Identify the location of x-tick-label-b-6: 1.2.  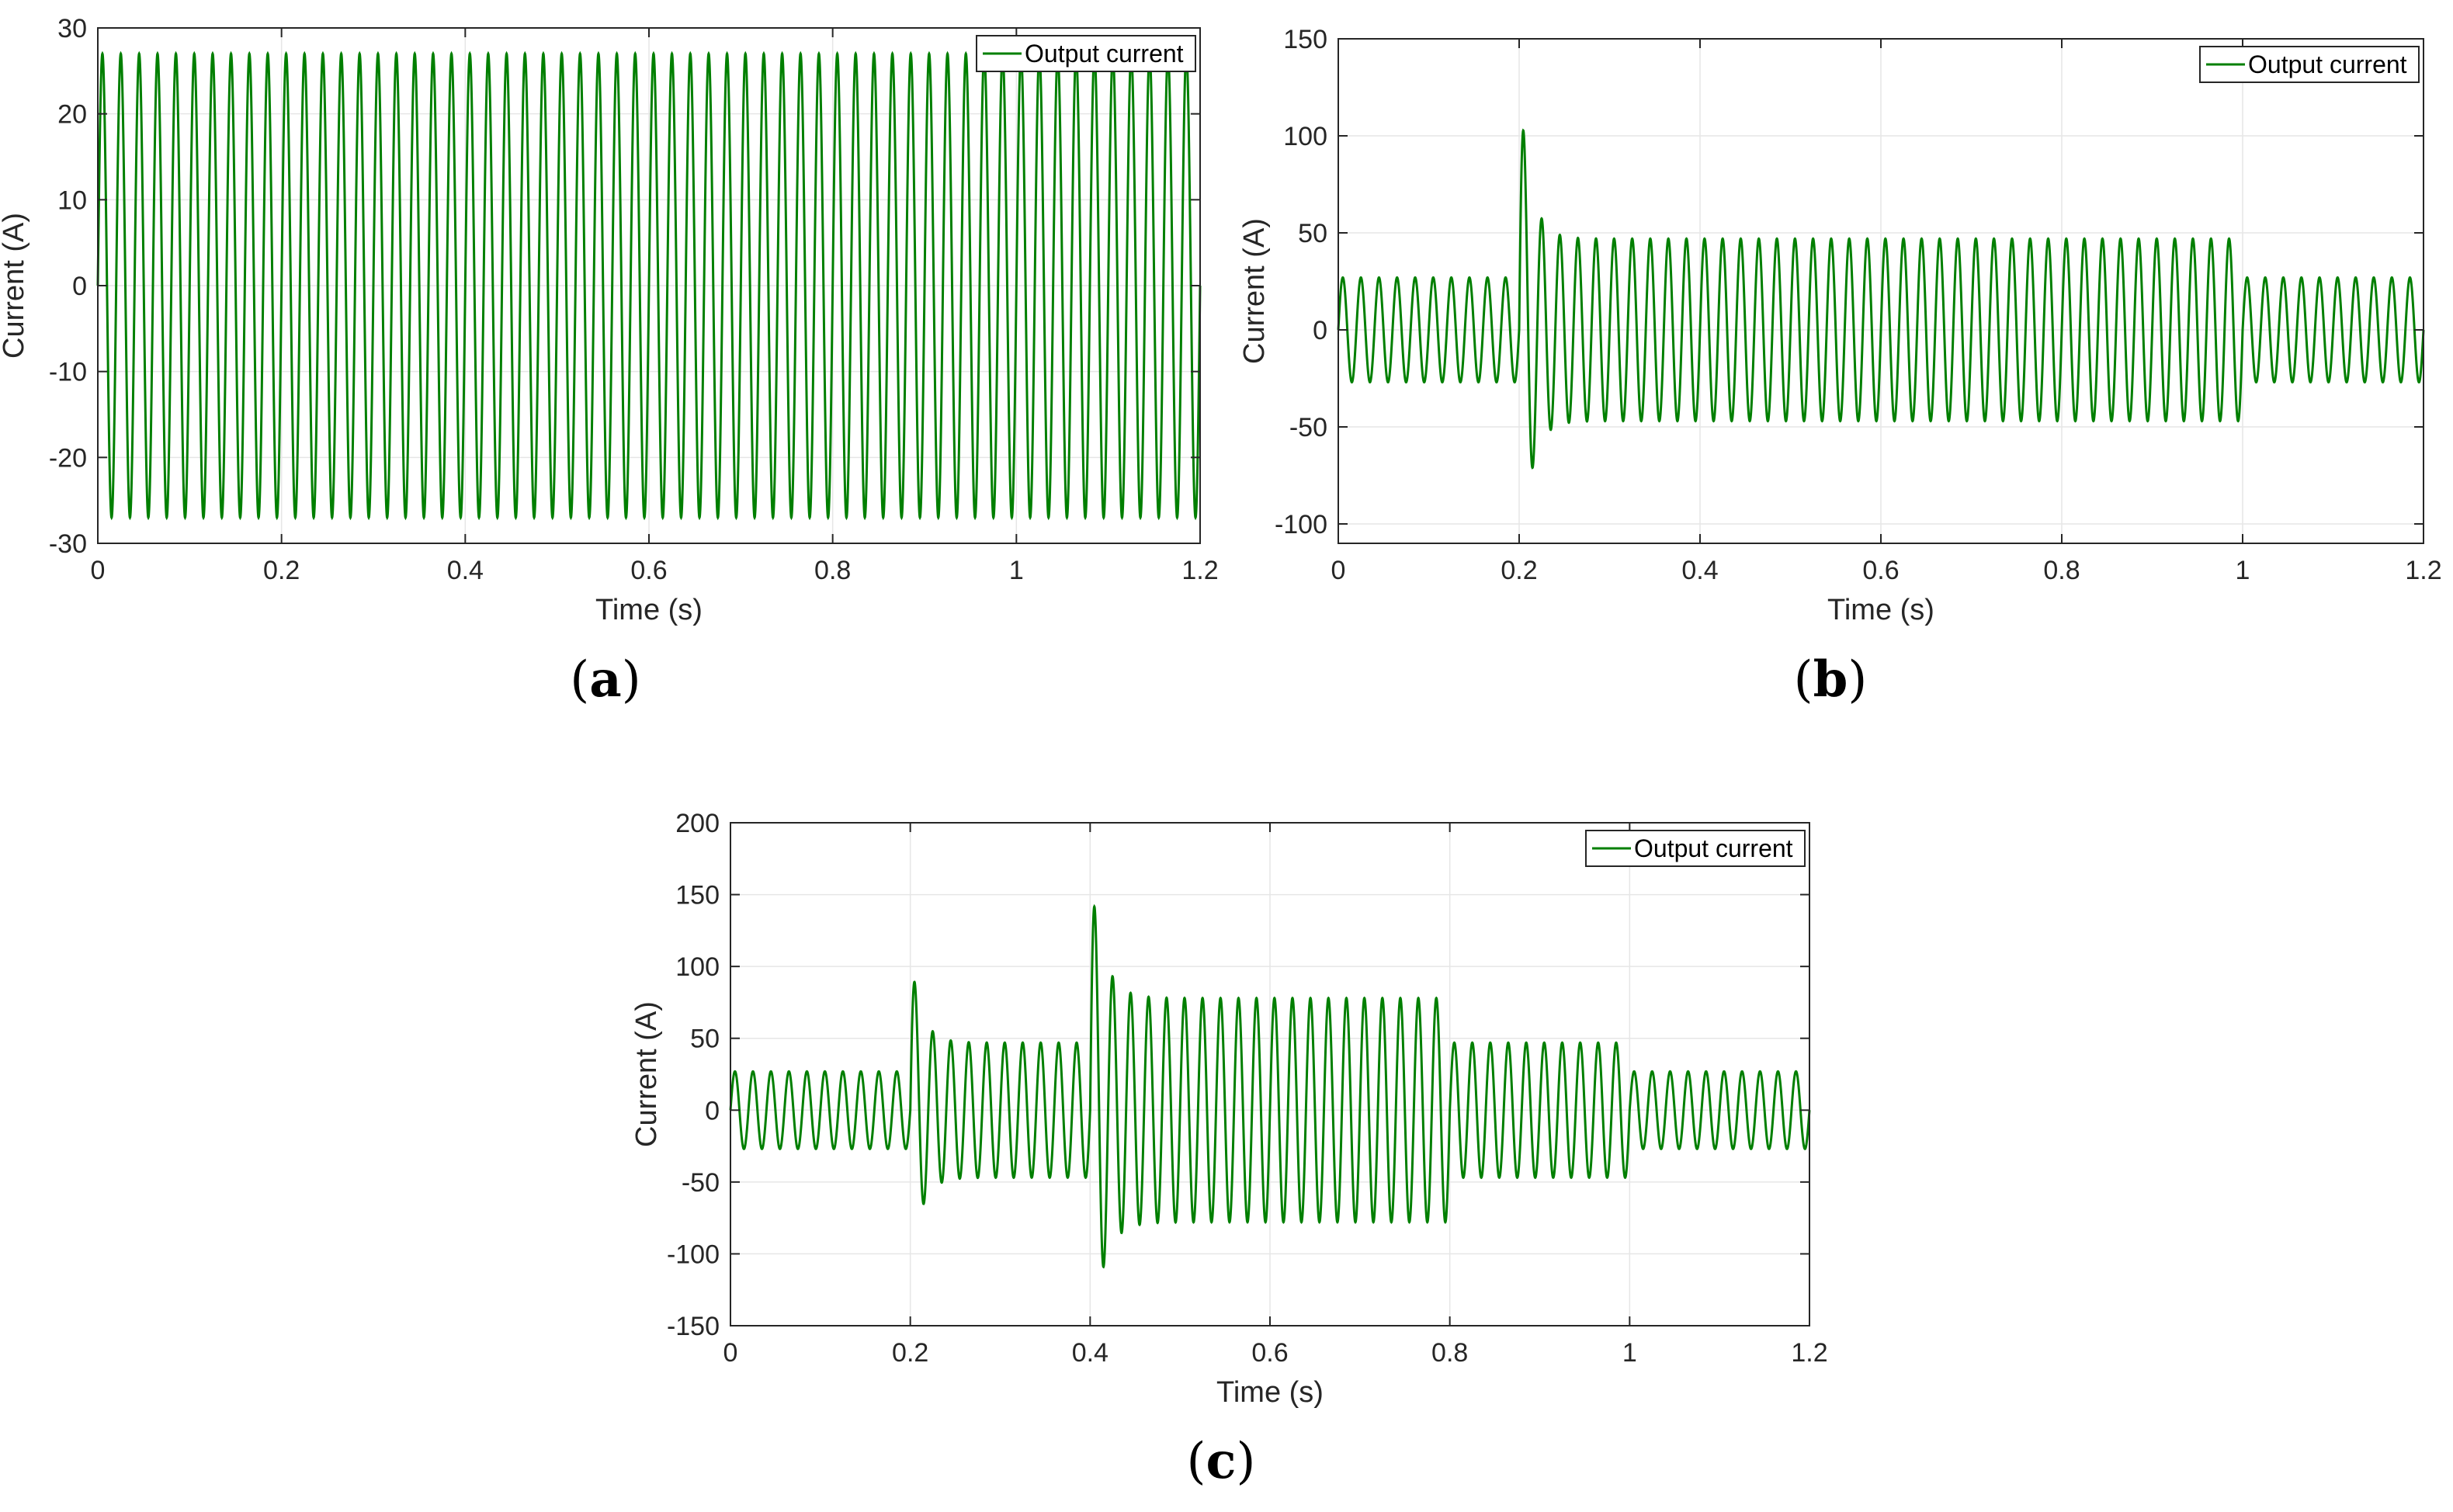
(2423, 570).